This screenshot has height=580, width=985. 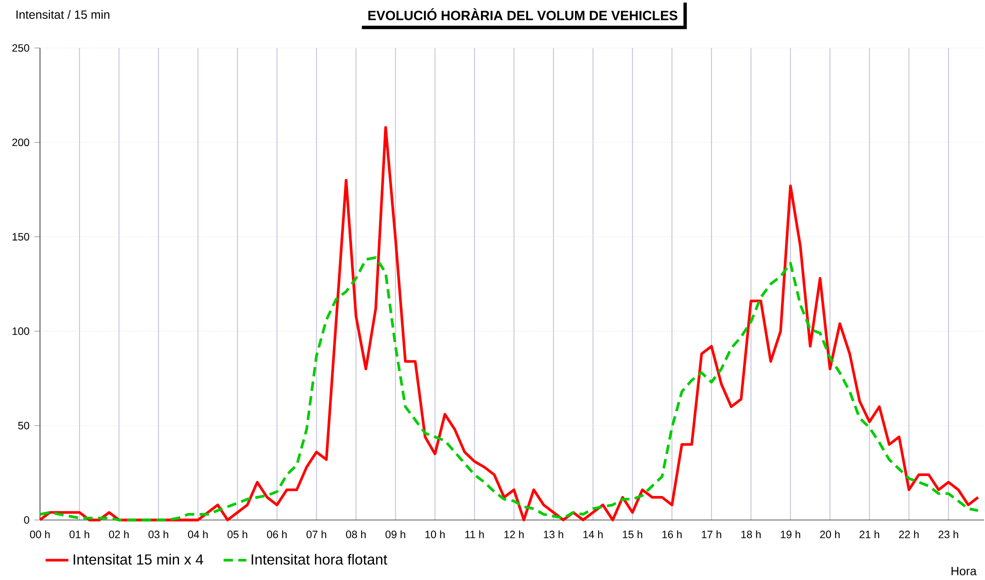 What do you see at coordinates (27, 520) in the screenshot?
I see `y-tick-label: 0` at bounding box center [27, 520].